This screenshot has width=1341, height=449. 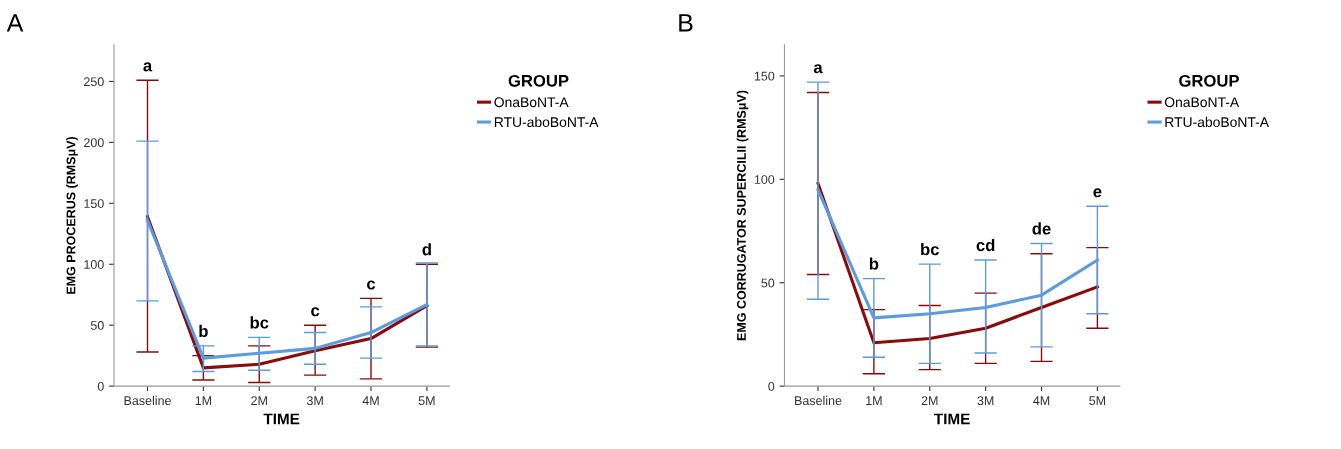 I want to click on chart-title: A, so click(x=15, y=23).